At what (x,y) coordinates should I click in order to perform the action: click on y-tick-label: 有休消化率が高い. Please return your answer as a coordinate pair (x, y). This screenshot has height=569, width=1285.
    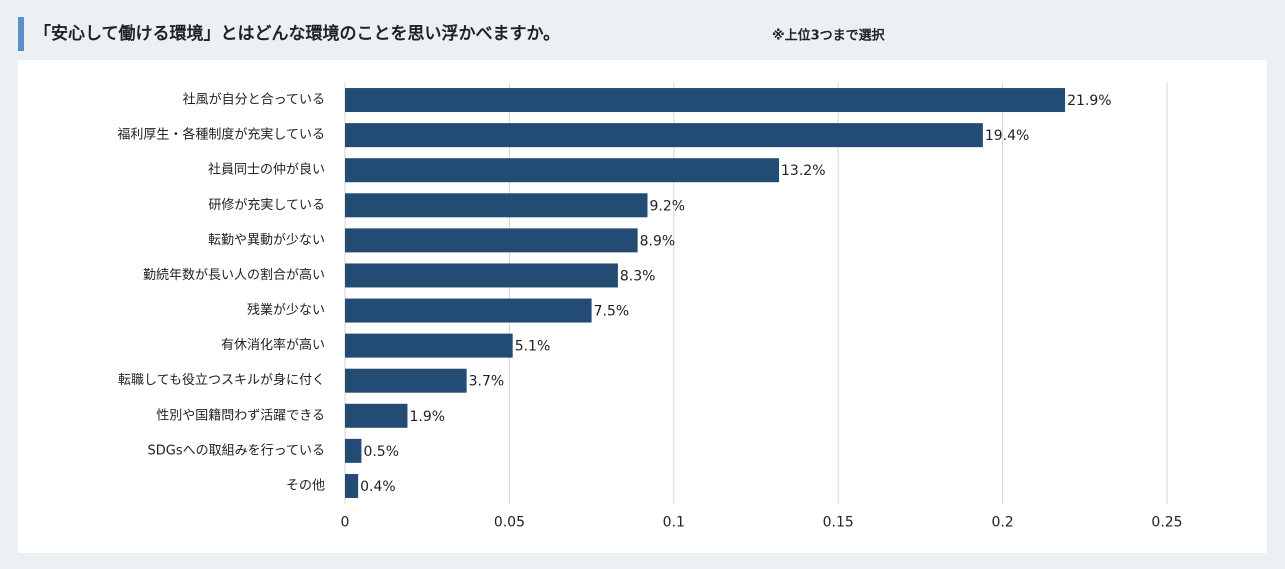
    Looking at the image, I should click on (273, 345).